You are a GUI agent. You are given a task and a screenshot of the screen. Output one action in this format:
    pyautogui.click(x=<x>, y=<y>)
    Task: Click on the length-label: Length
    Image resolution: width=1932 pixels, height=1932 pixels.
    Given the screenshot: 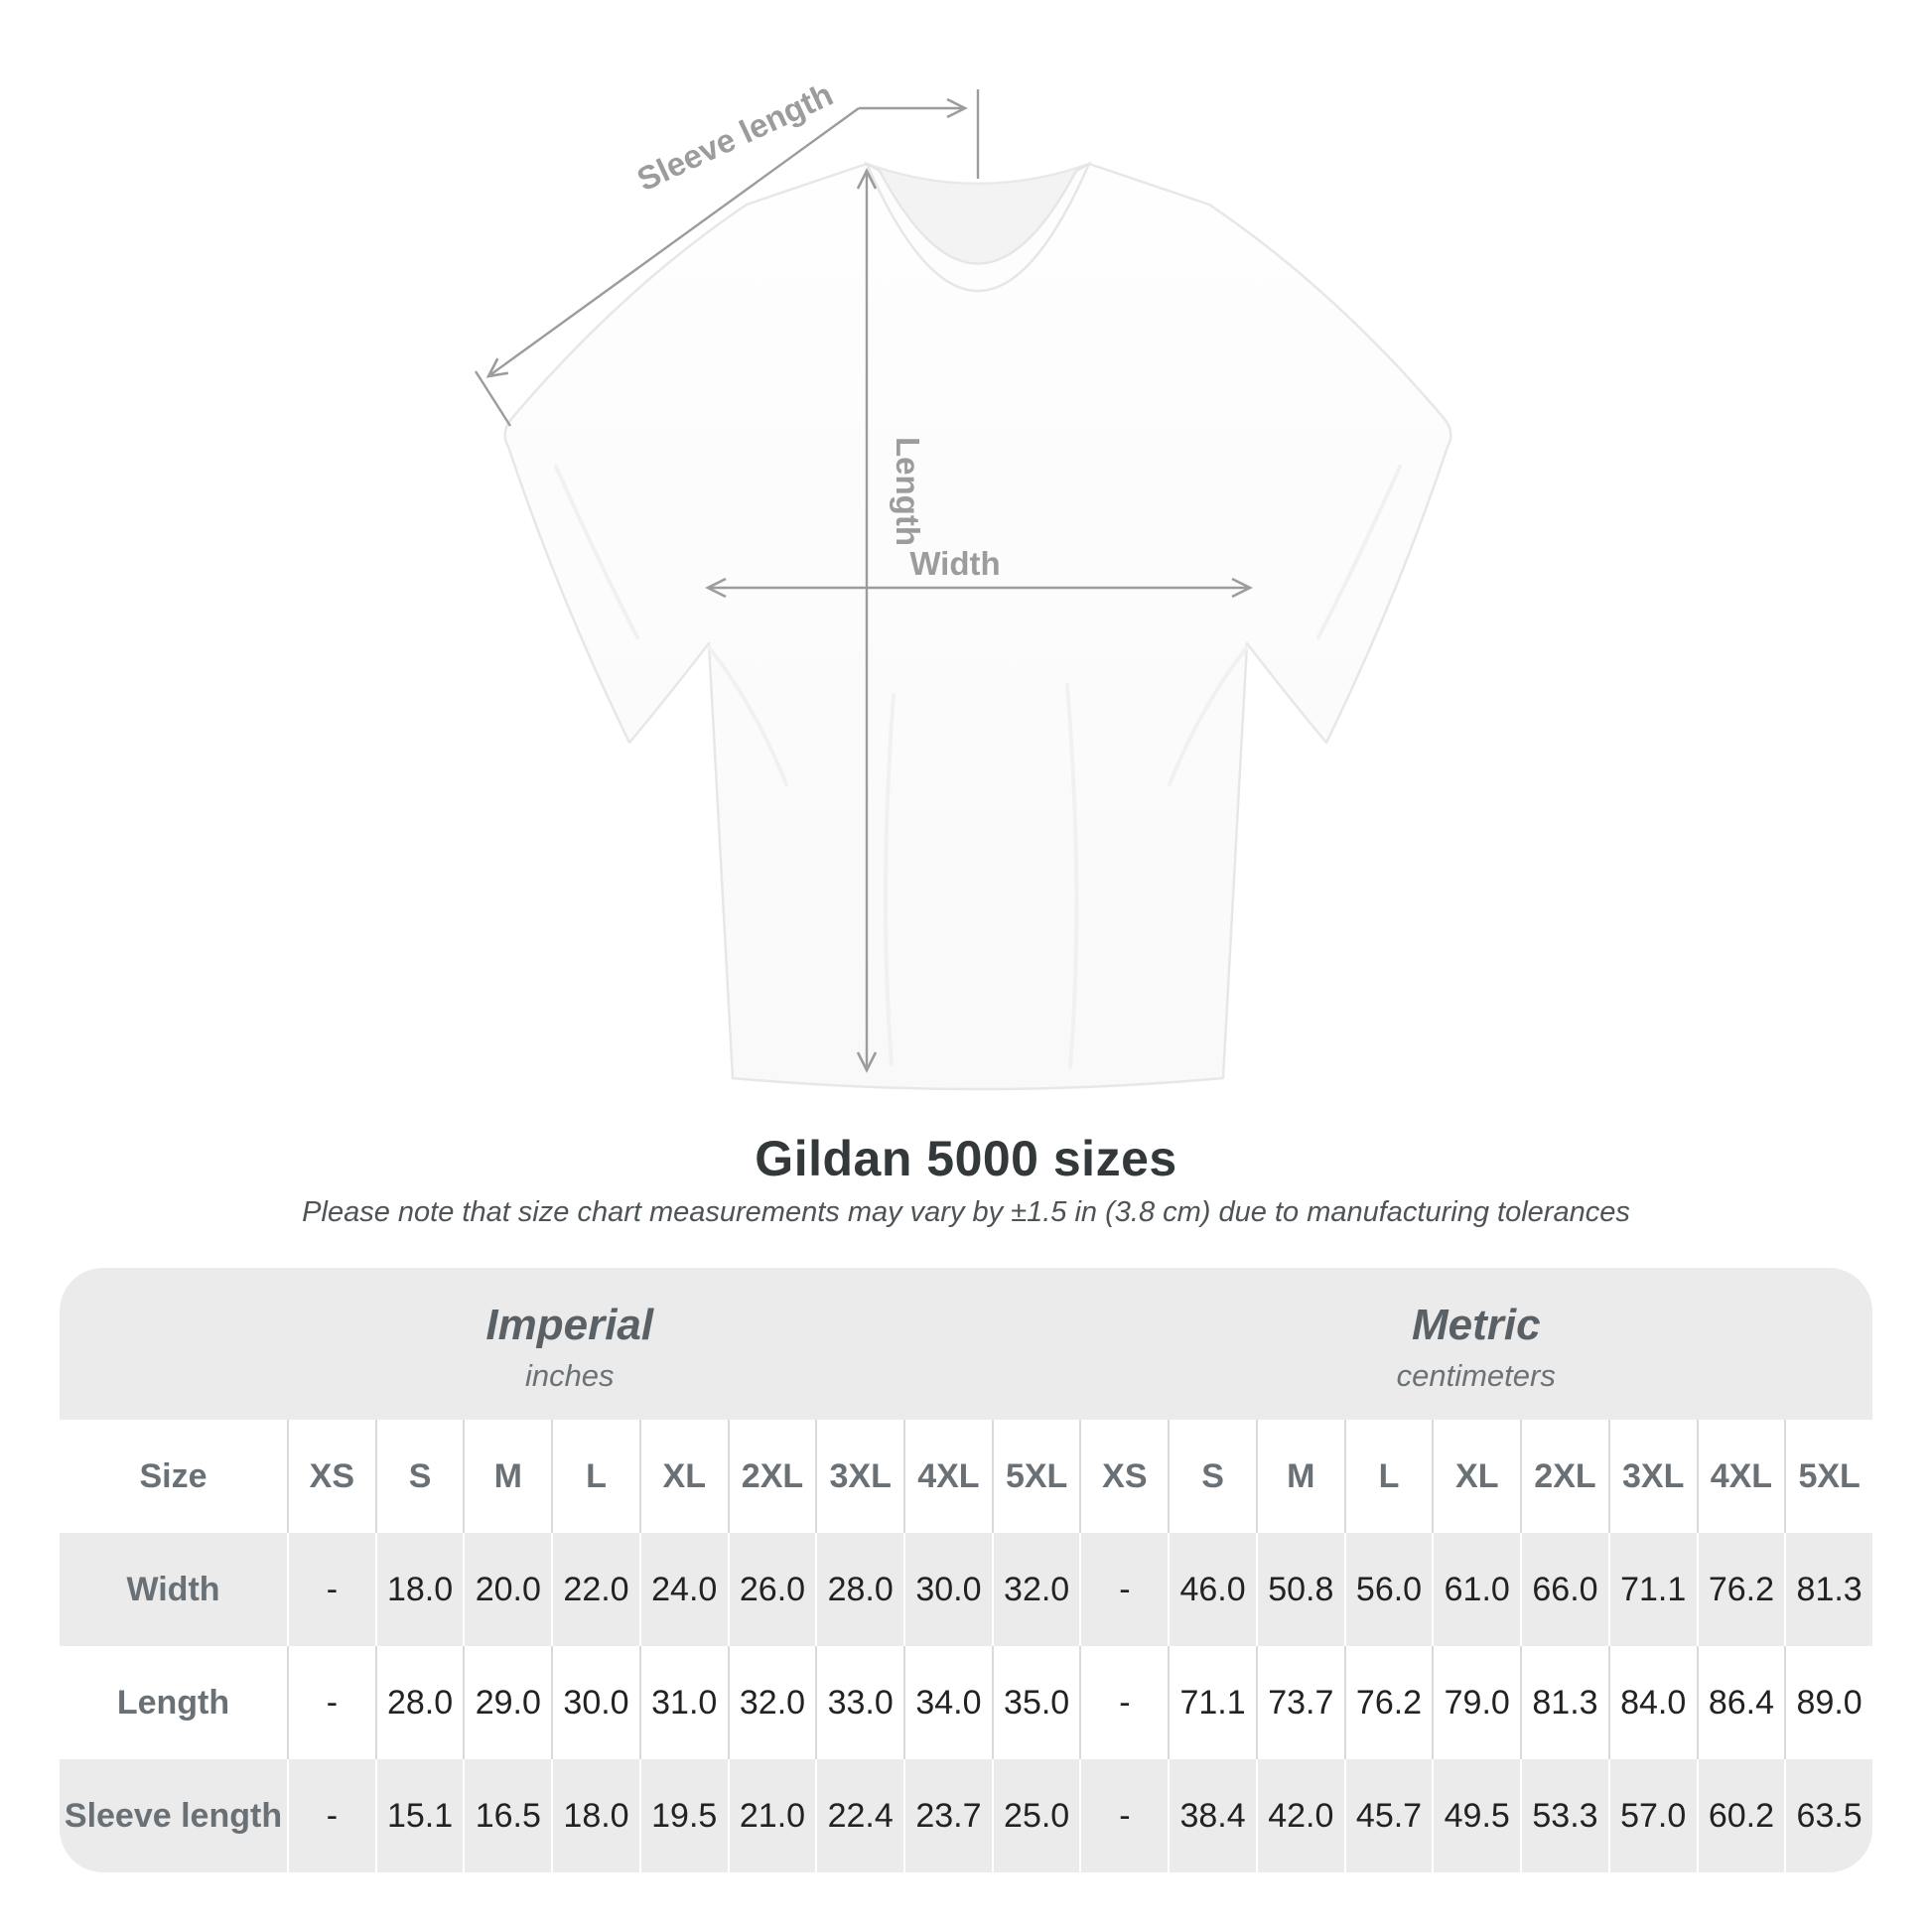 What is the action you would take?
    pyautogui.click(x=908, y=492)
    